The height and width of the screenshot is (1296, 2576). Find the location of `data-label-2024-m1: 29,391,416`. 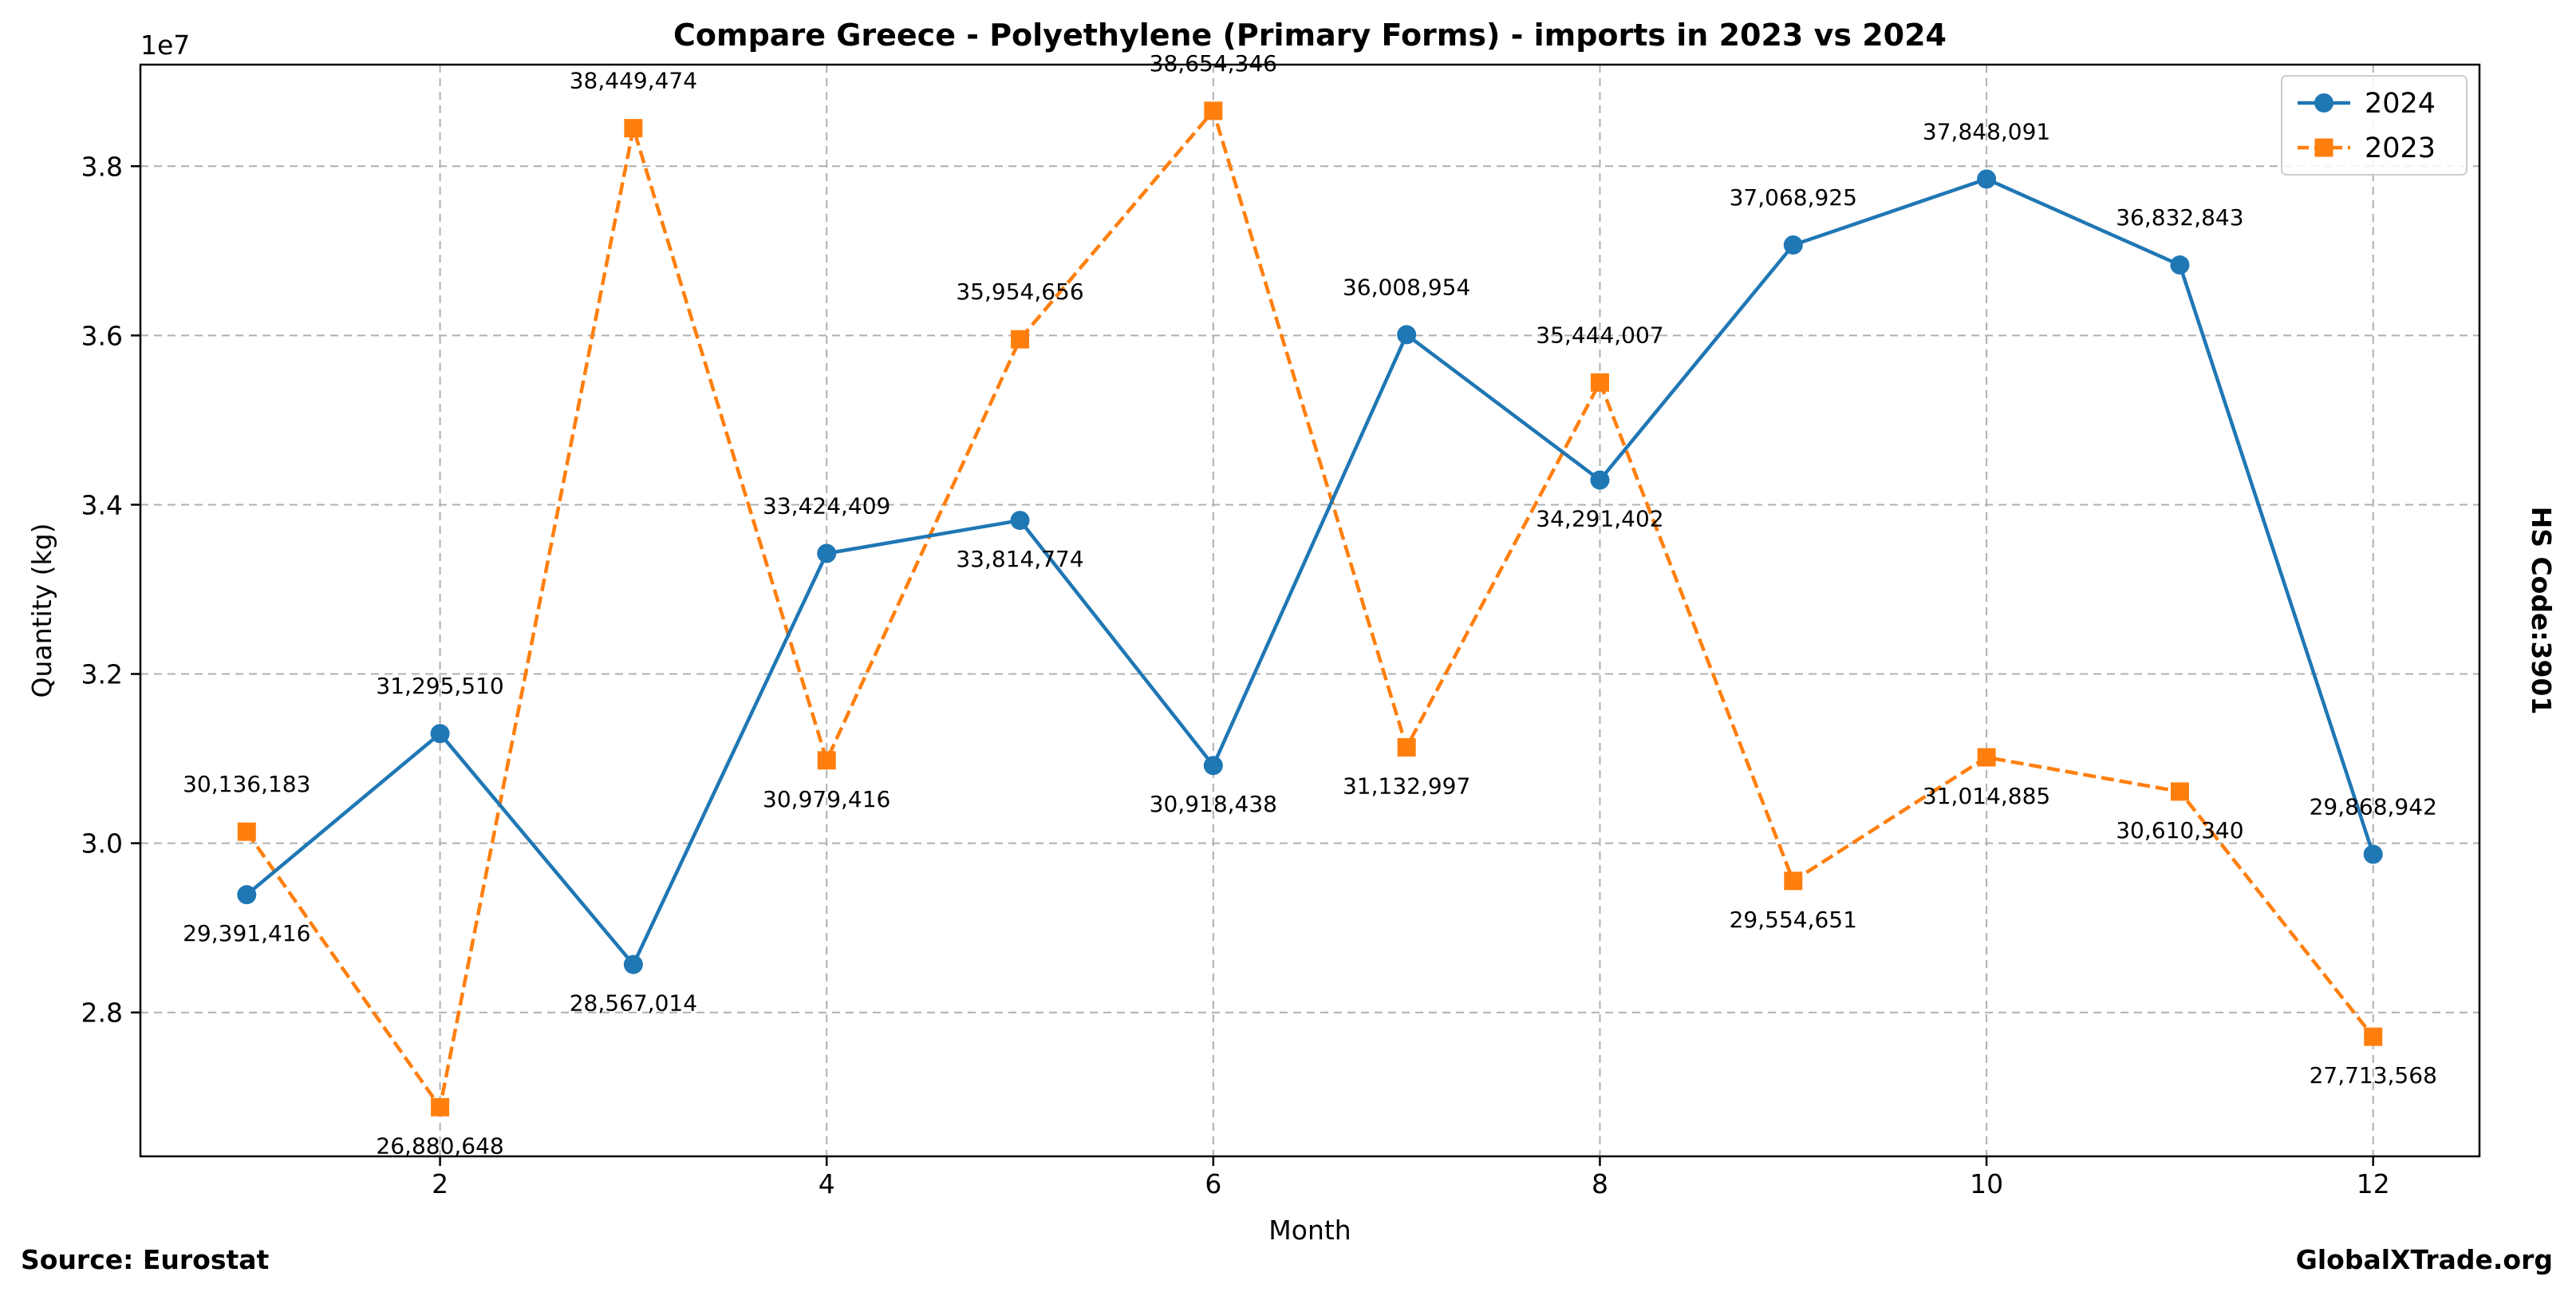

data-label-2024-m1: 29,391,416 is located at coordinates (247, 933).